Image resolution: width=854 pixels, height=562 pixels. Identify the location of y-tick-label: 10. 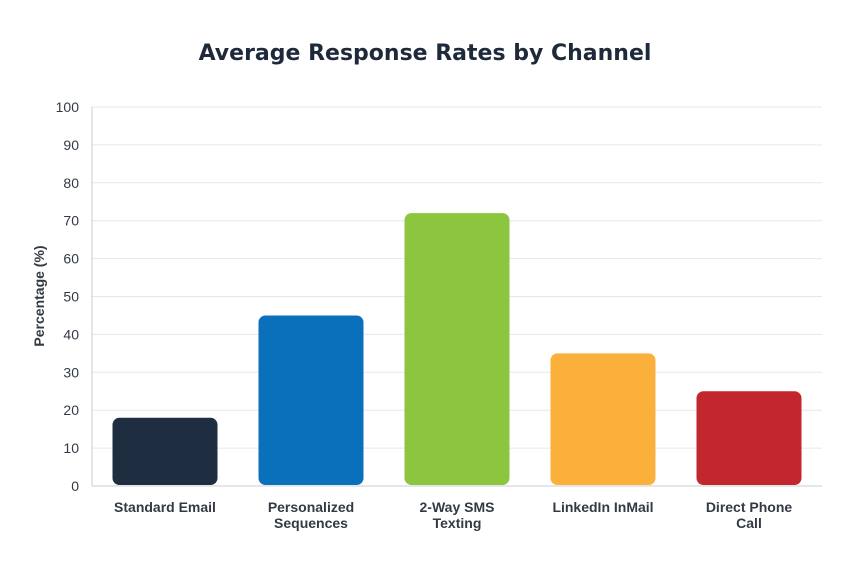
(71, 448).